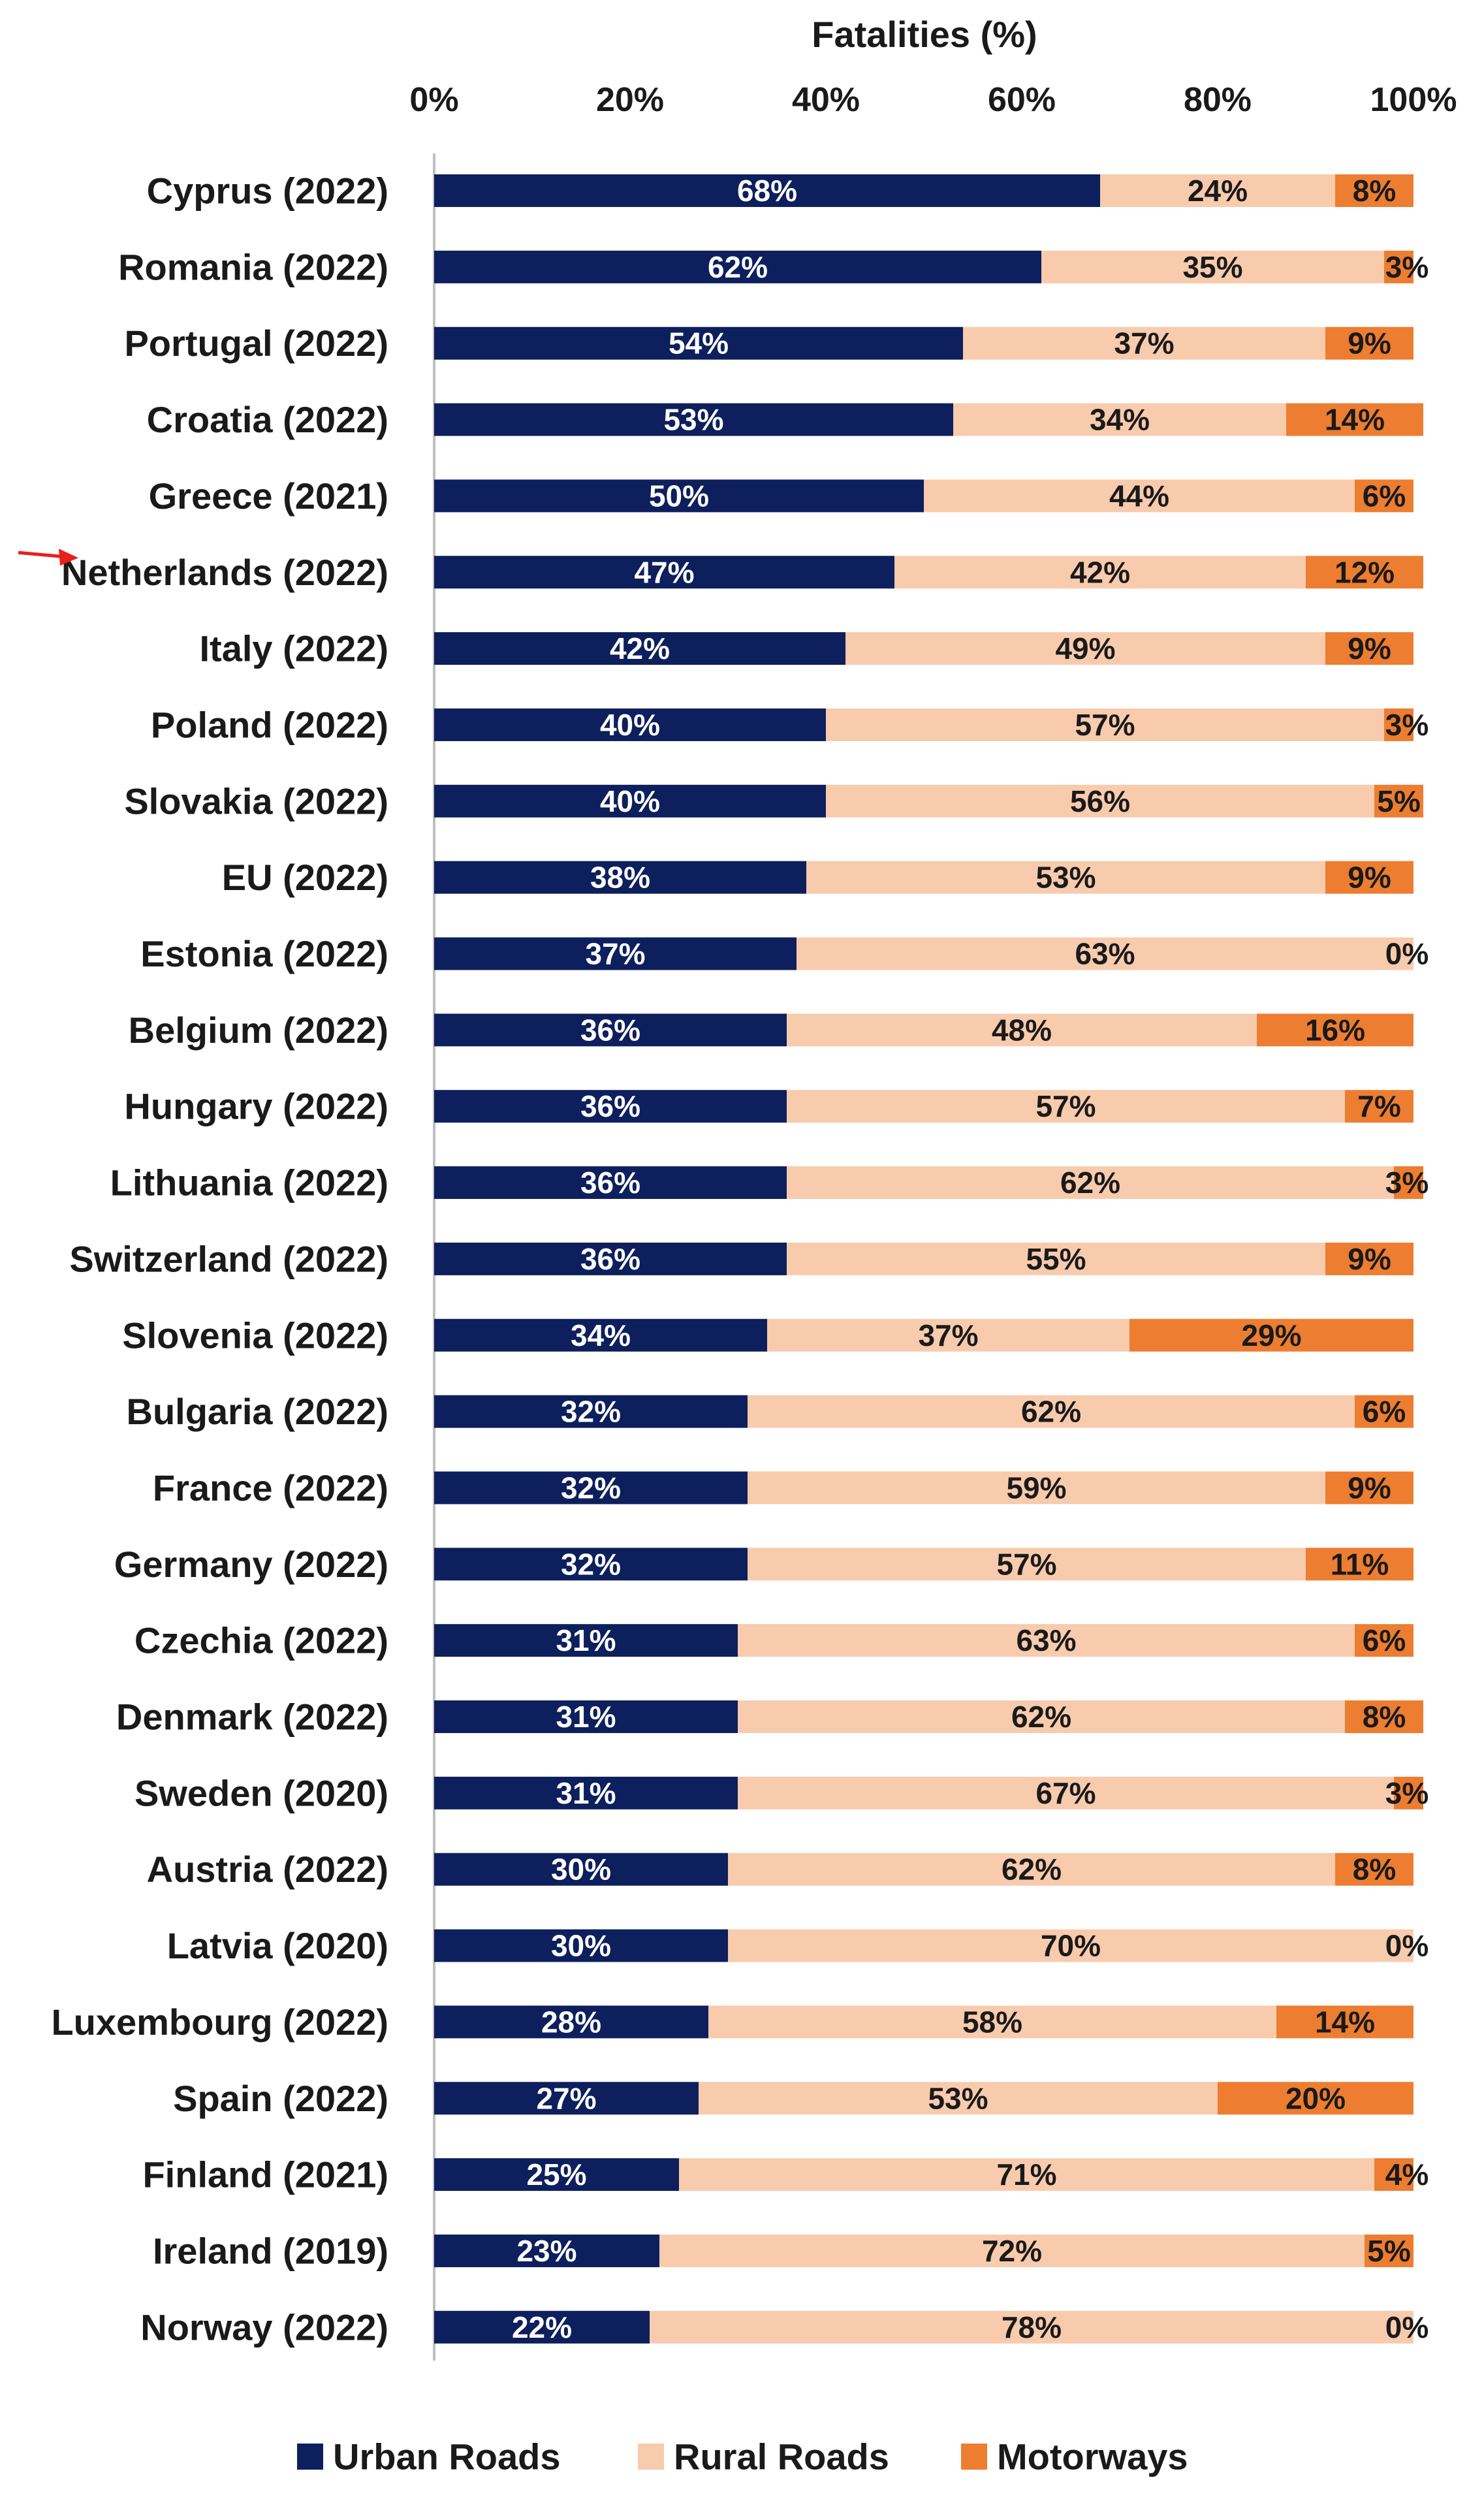 The height and width of the screenshot is (2501, 1484). I want to click on category-label: Spain (2022), so click(280, 2099).